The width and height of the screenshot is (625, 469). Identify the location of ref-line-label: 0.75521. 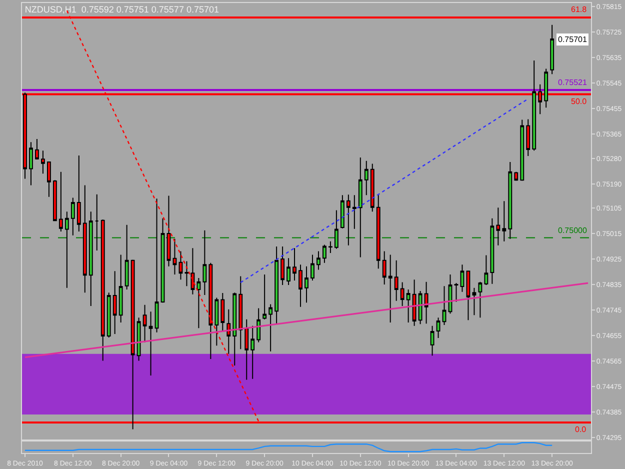
(573, 82).